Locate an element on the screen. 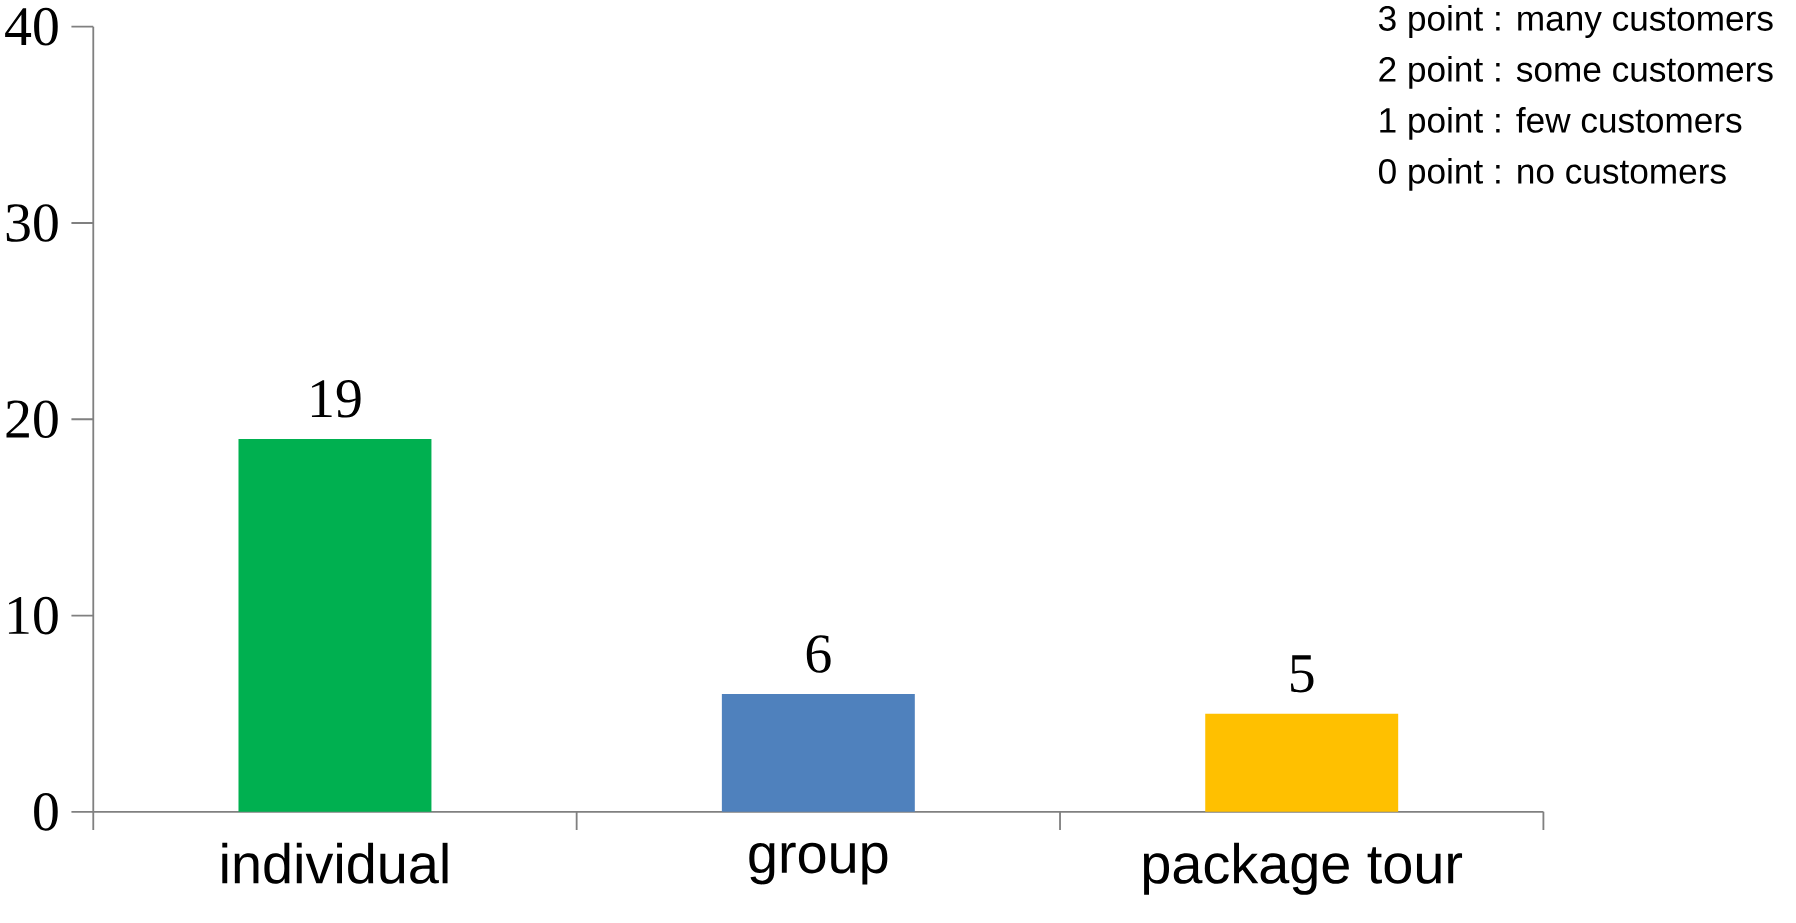  data-label: 5 is located at coordinates (1302, 674).